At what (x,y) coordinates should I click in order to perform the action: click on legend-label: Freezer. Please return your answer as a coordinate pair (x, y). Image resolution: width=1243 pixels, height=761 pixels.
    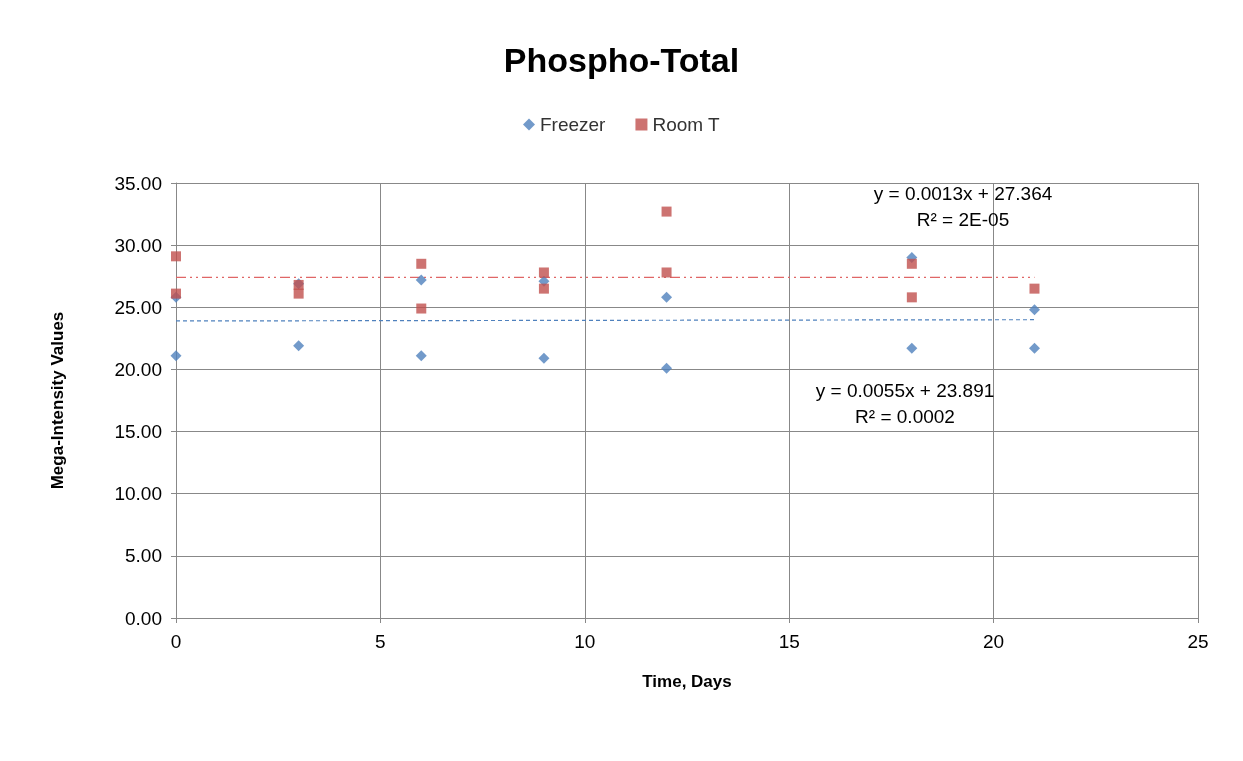
    Looking at the image, I should click on (573, 124).